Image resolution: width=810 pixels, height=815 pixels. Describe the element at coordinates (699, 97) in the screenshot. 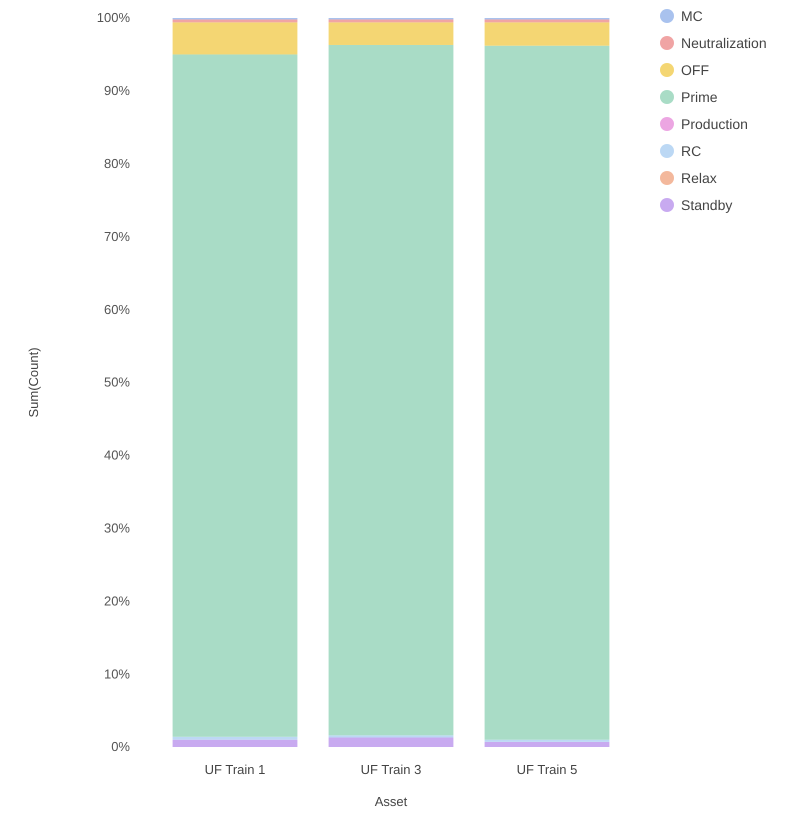

I see `legend-label: Prime` at that location.